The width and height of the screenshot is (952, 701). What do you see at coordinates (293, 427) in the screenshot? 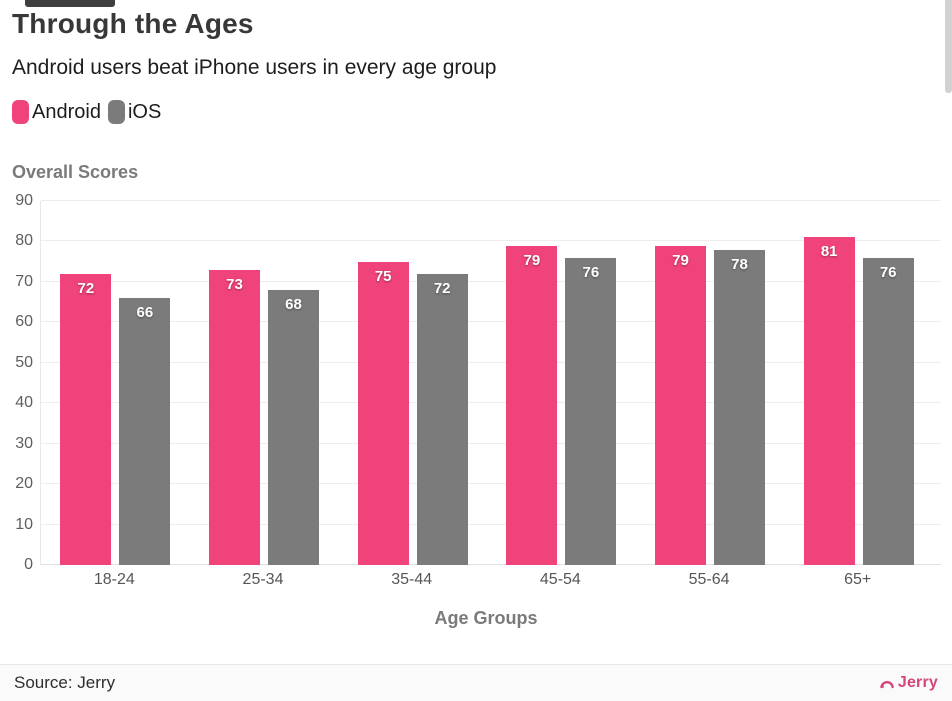
I see `bar-ios-25-34: 68` at bounding box center [293, 427].